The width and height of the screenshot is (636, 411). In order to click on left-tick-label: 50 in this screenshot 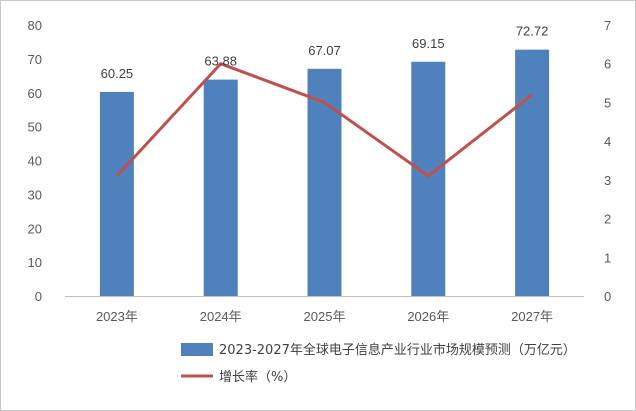, I will do `click(35, 127)`.